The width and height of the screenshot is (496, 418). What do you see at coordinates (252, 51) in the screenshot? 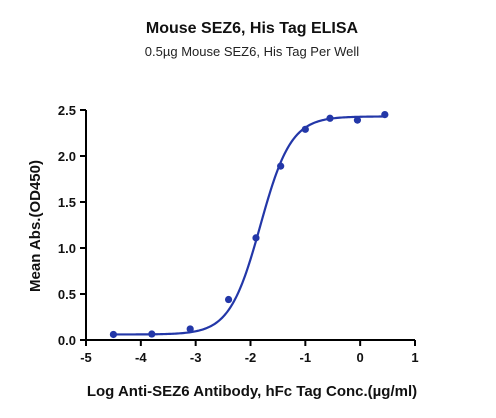
I see `chart-subtitle: 0.5µg Mouse SEZ6, His Tag Per Well` at bounding box center [252, 51].